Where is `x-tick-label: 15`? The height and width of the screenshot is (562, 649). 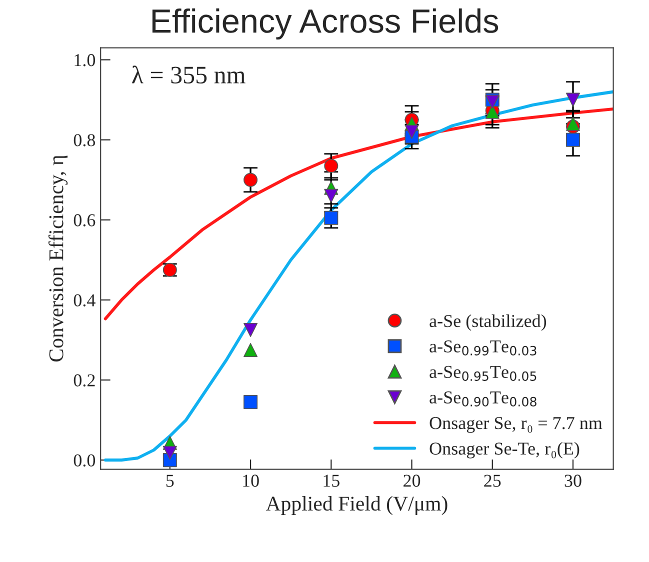
x-tick-label: 15 is located at coordinates (332, 480).